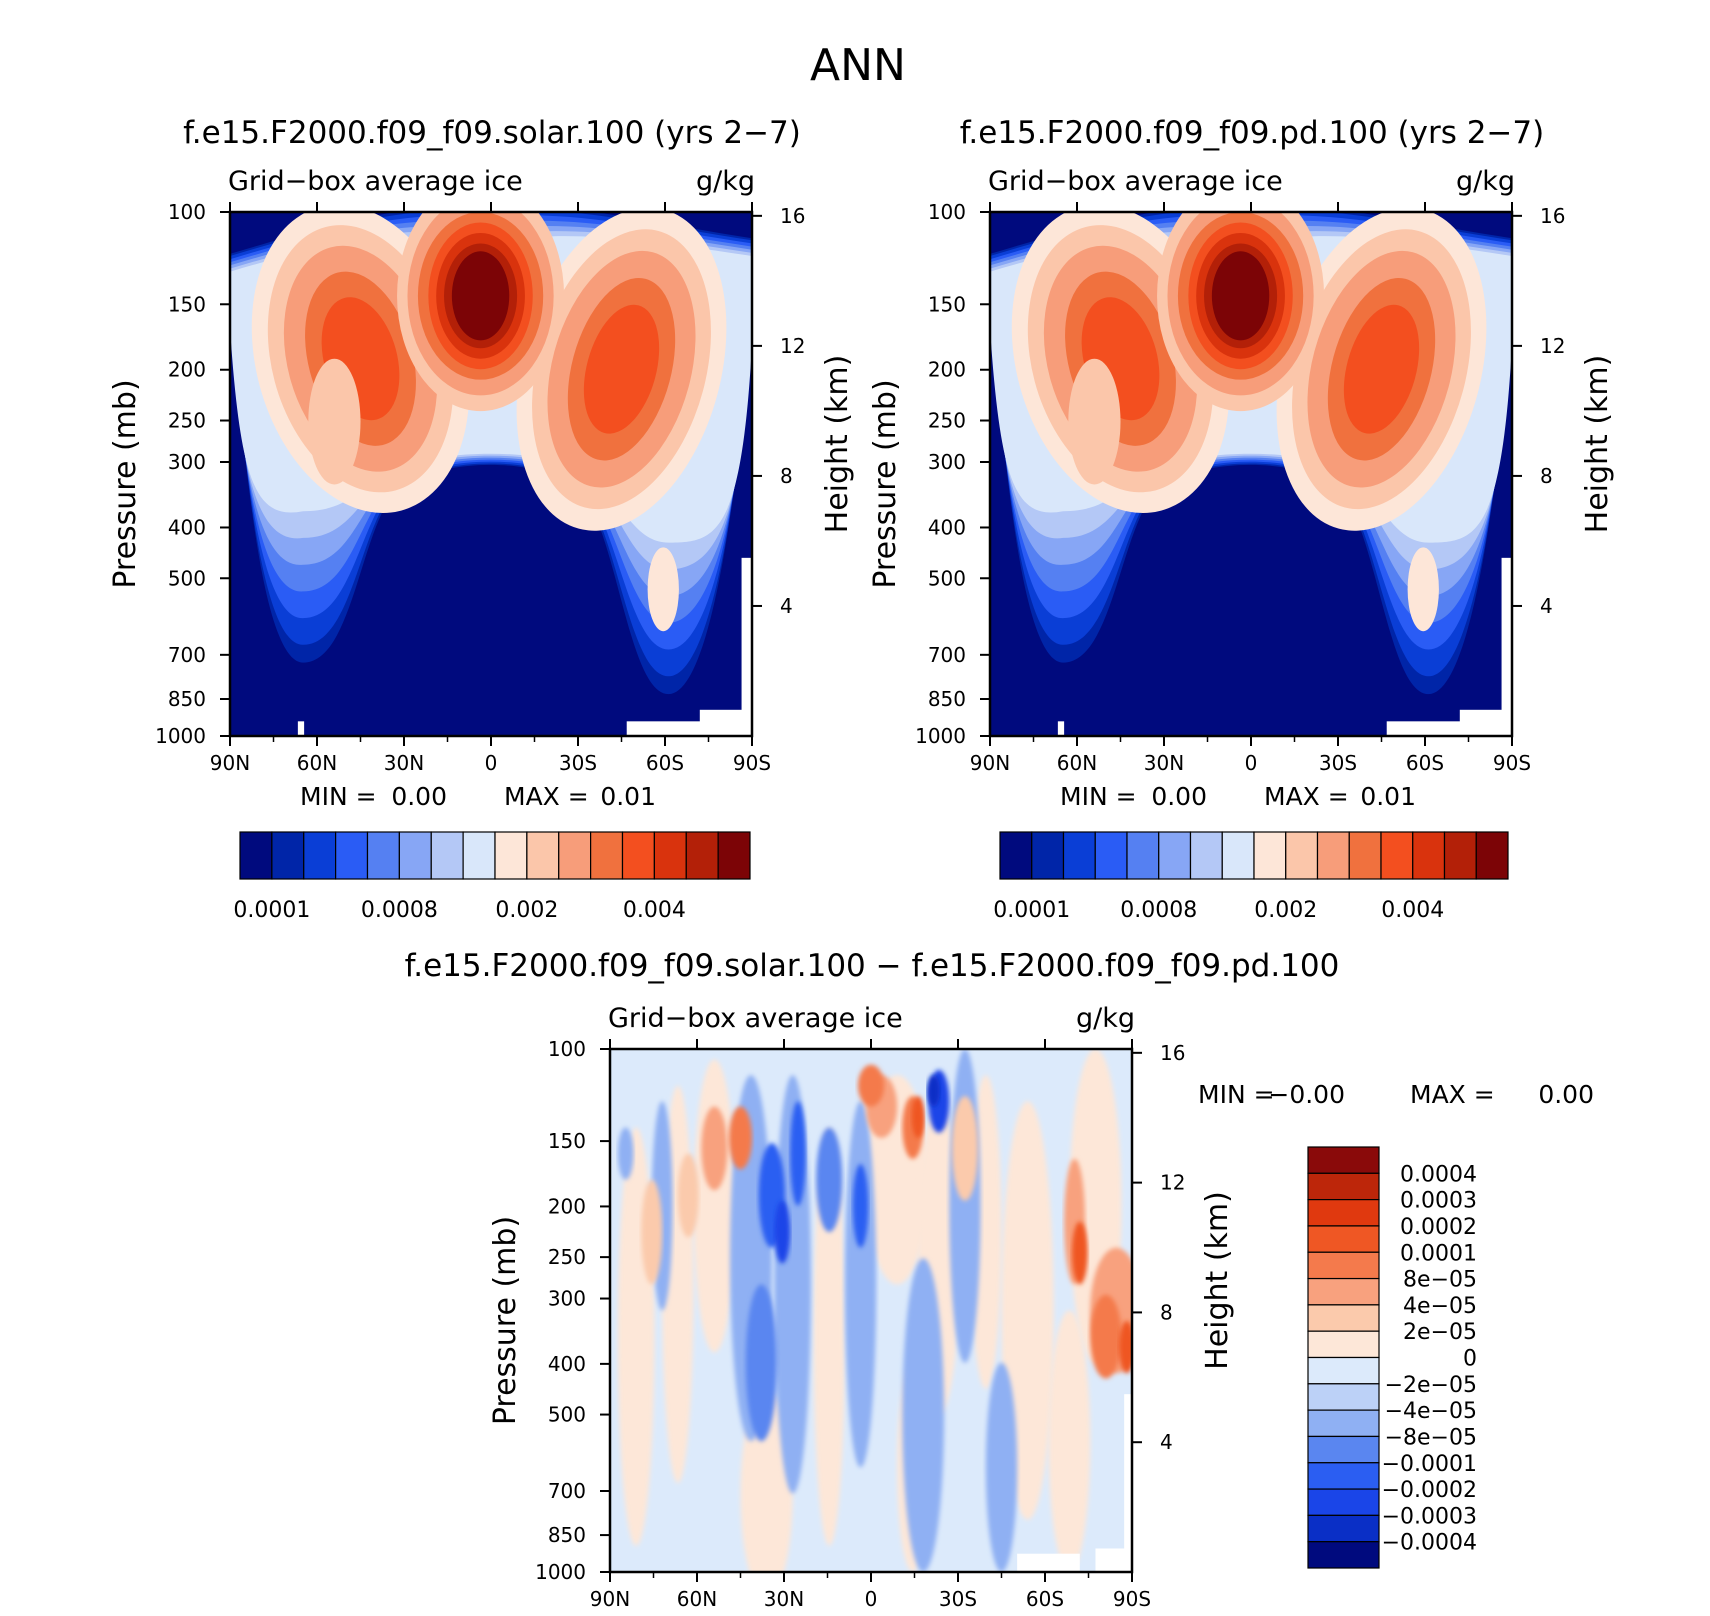  What do you see at coordinates (784, 1599) in the screenshot?
I see `x-tick-label: 30N` at bounding box center [784, 1599].